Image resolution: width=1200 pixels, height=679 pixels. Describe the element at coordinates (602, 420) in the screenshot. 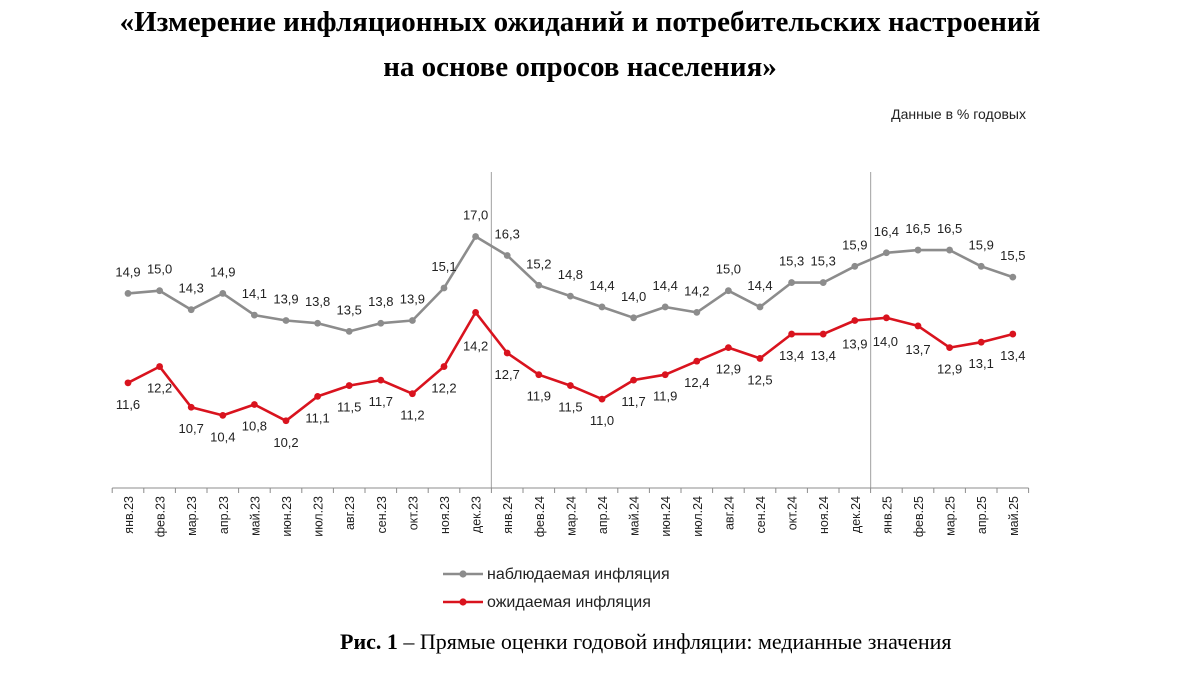

I see `expected-inflation-label: 11,0` at that location.